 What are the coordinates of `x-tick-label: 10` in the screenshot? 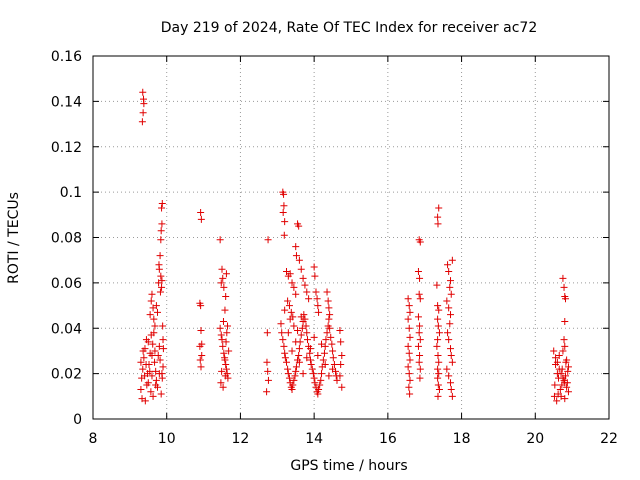 It's located at (167, 439).